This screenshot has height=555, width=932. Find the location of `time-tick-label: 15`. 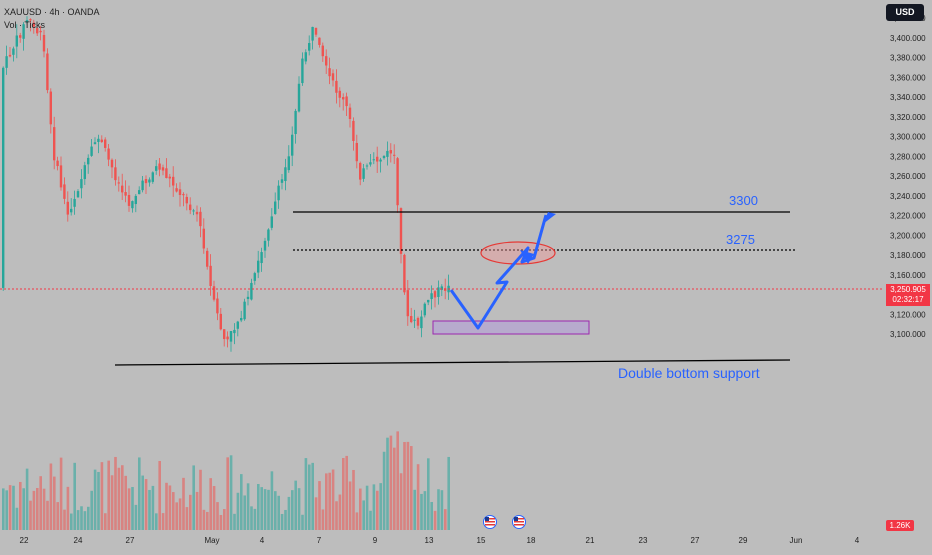

time-tick-label: 15 is located at coordinates (481, 540).